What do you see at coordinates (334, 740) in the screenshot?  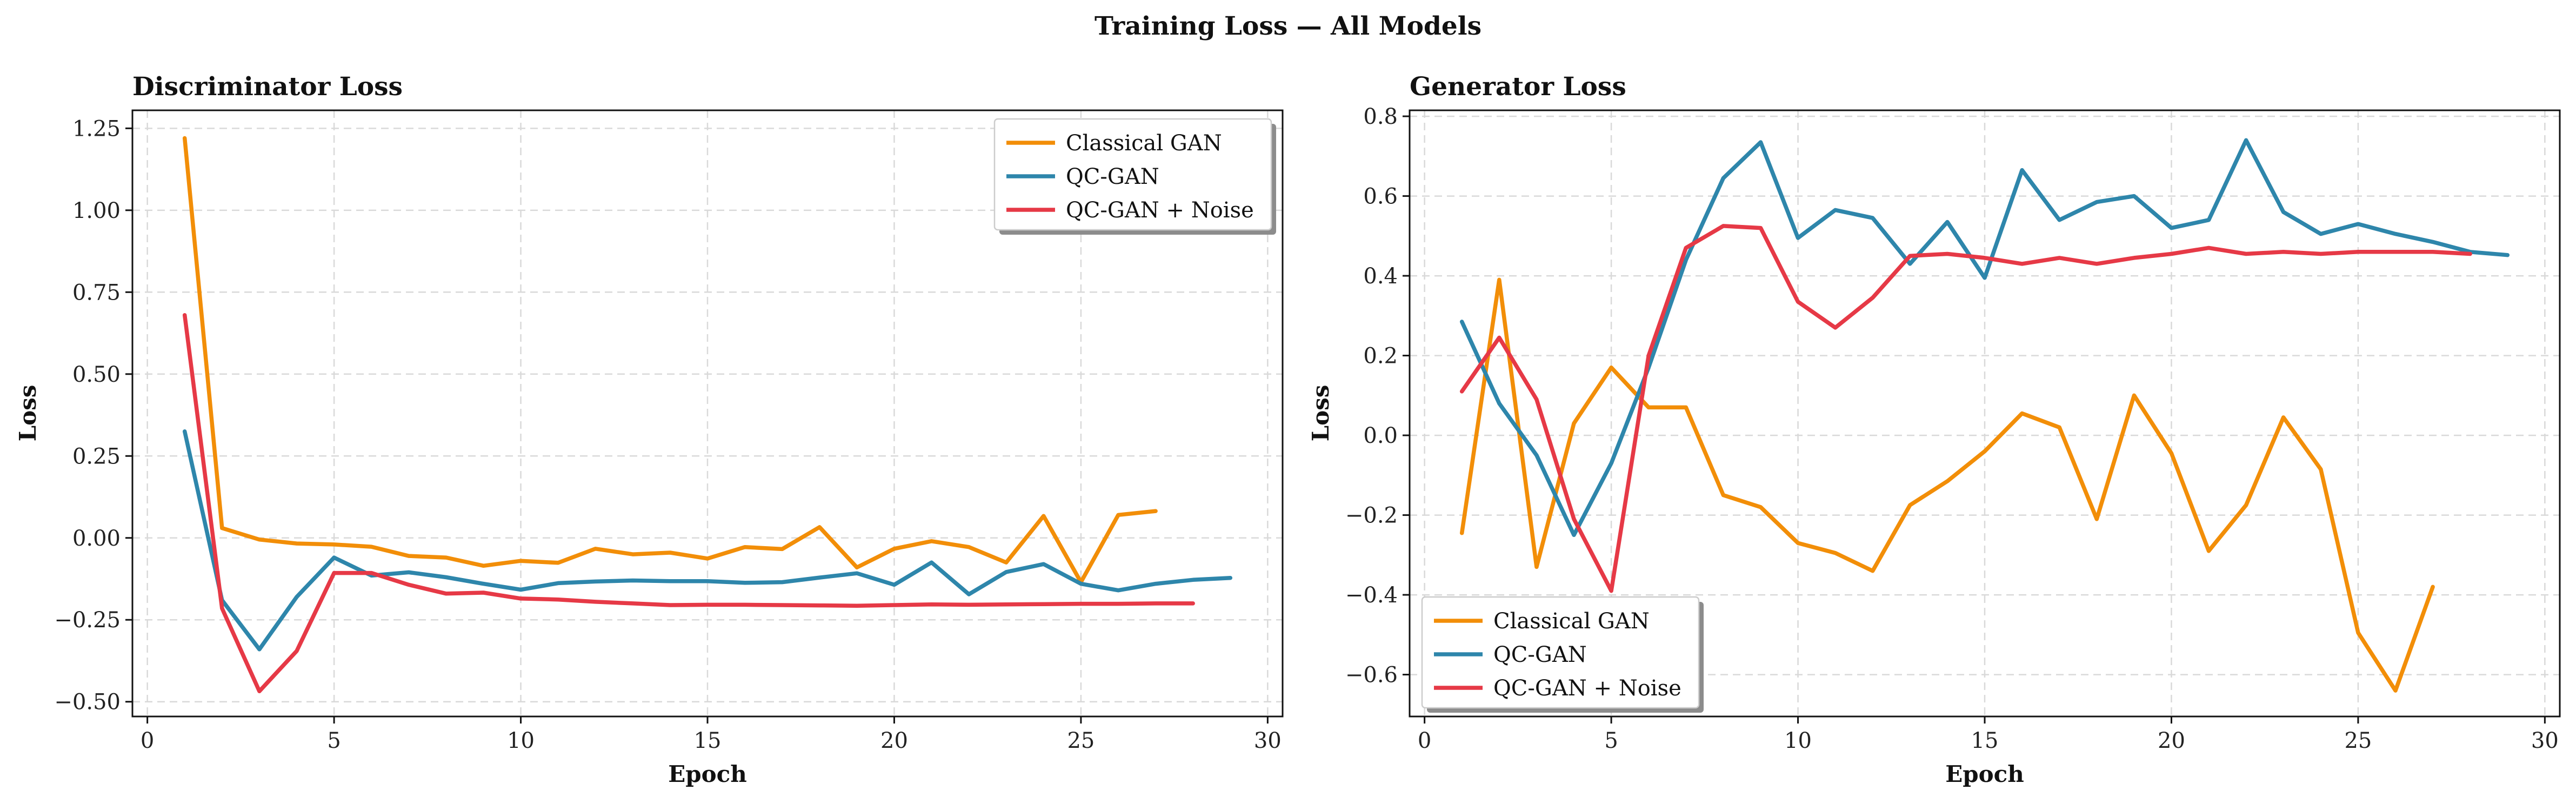 I see `discriminator-x-tick-label: 5` at bounding box center [334, 740].